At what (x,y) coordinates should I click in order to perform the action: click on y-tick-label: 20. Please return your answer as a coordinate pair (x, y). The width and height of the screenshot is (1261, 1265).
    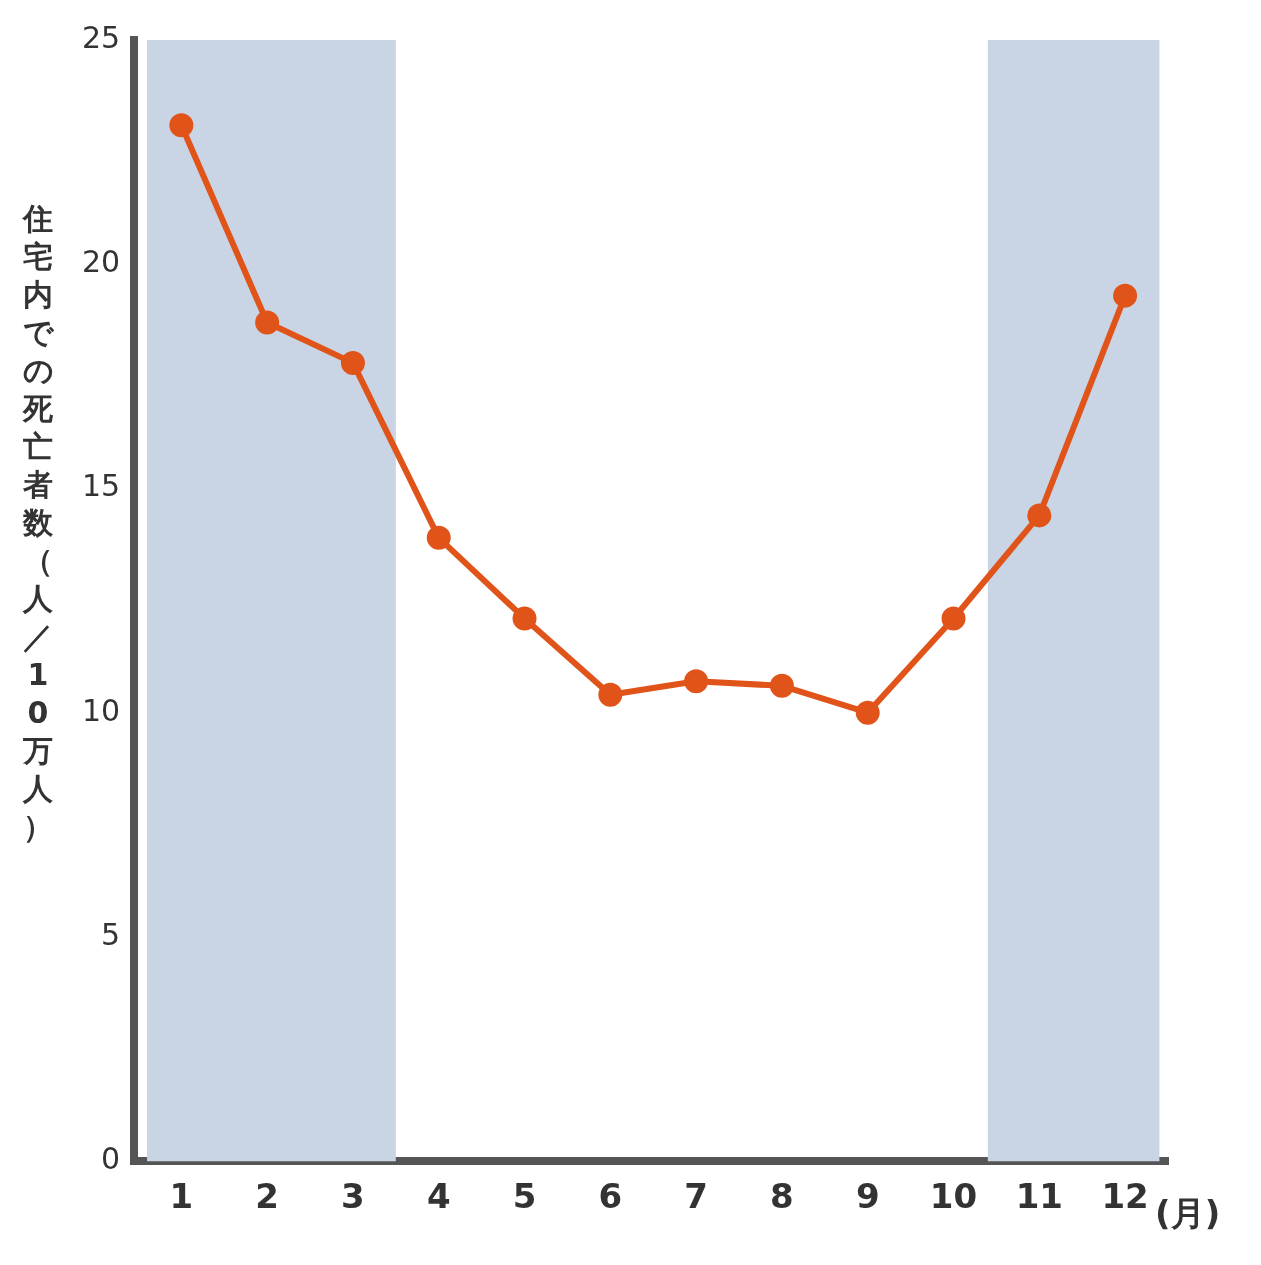
    Looking at the image, I should click on (101, 262).